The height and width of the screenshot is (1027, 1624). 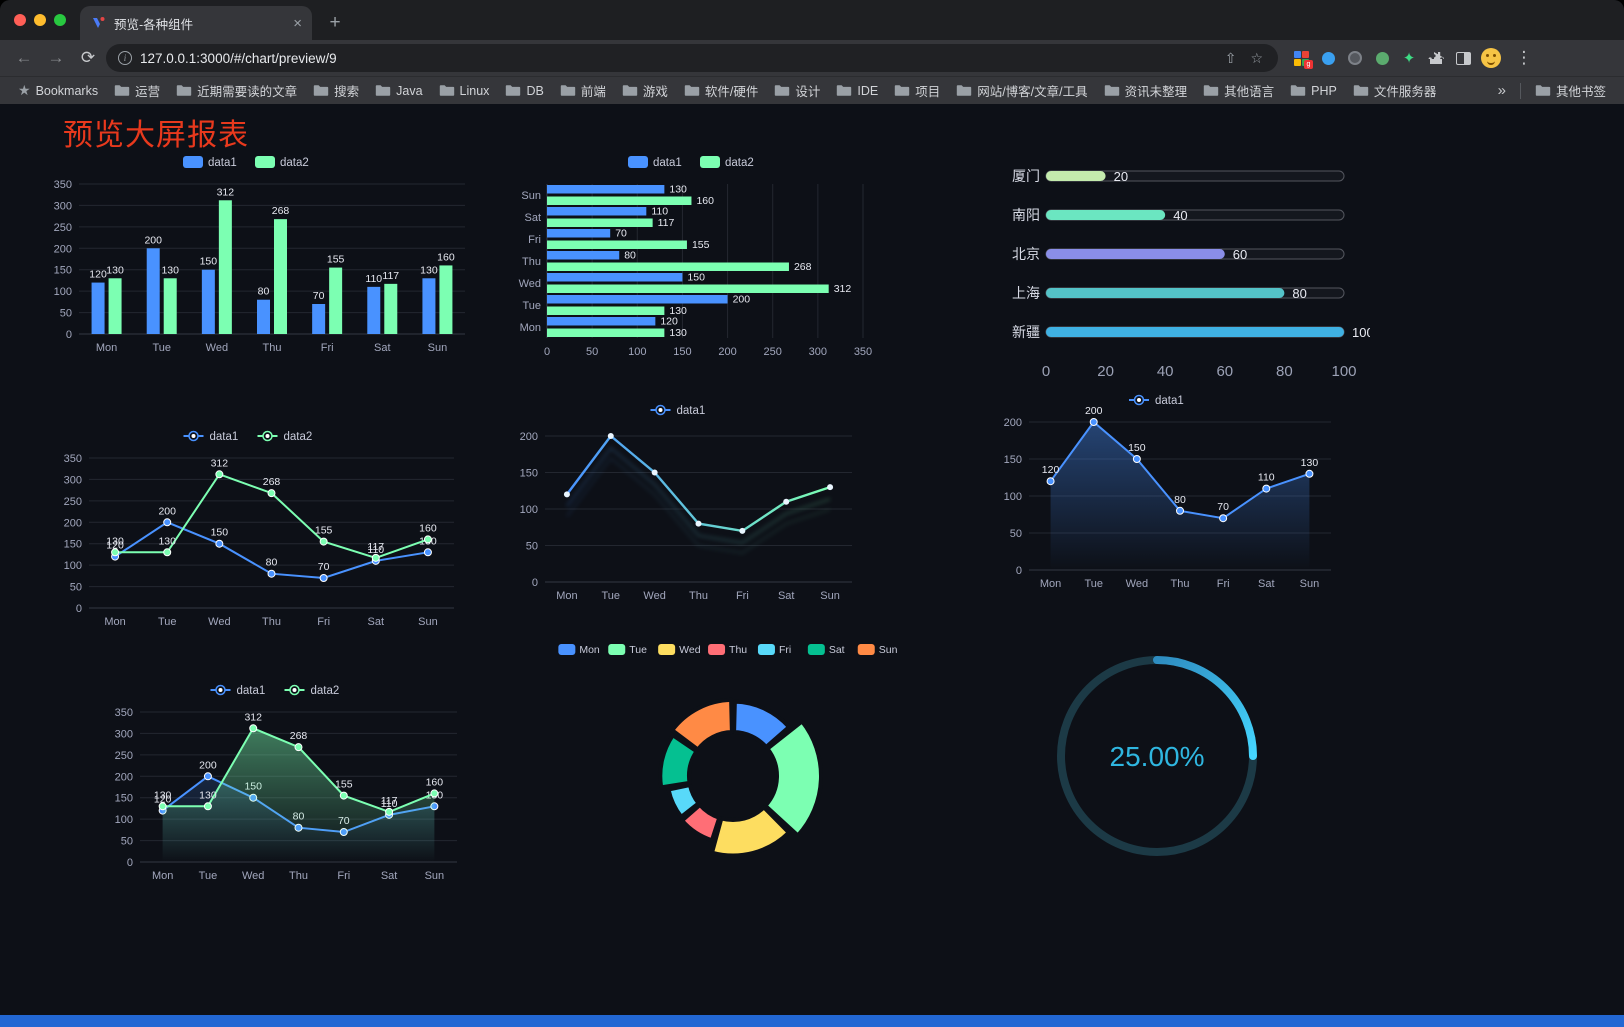 What do you see at coordinates (297, 23) in the screenshot?
I see `tab-close-icon: ×` at bounding box center [297, 23].